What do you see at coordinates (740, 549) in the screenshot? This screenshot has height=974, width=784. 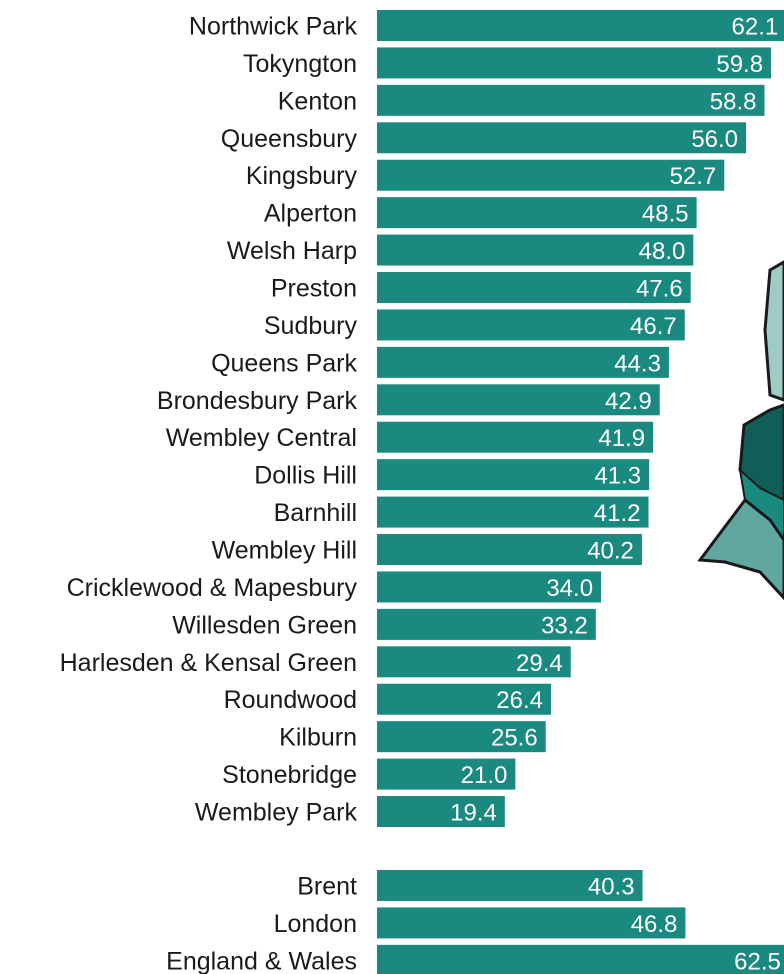 I see `map-region-south` at bounding box center [740, 549].